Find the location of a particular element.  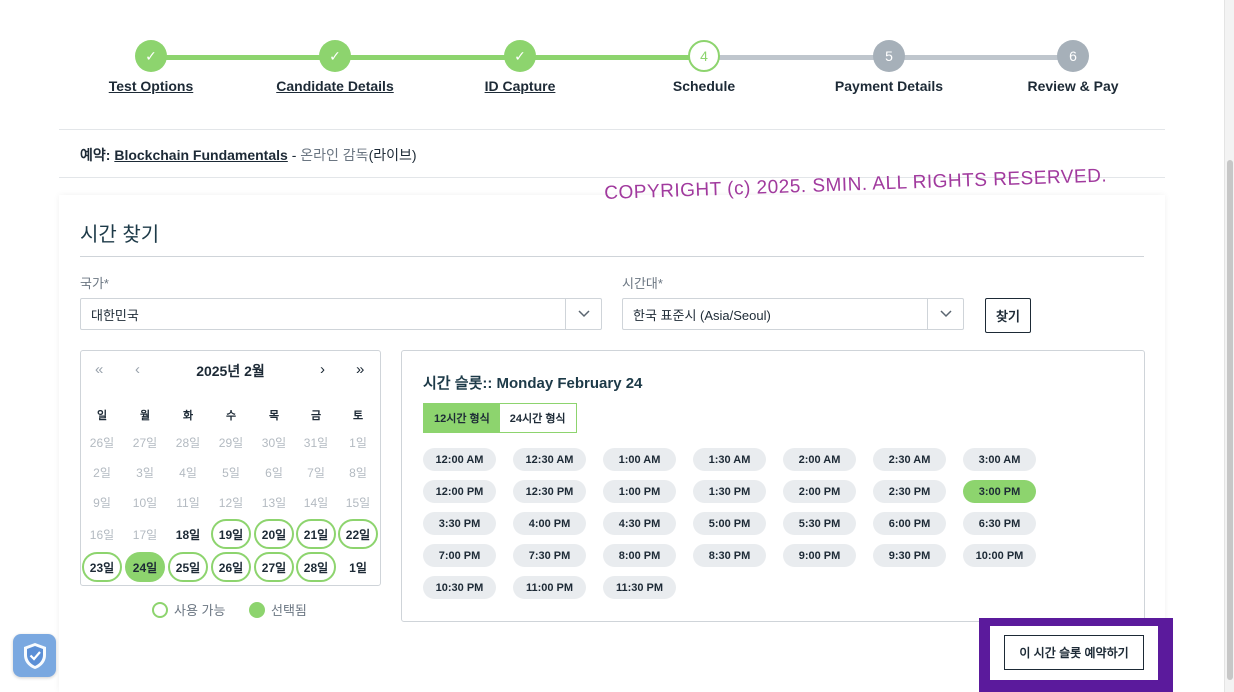

country-label: 국가* is located at coordinates (94, 283).